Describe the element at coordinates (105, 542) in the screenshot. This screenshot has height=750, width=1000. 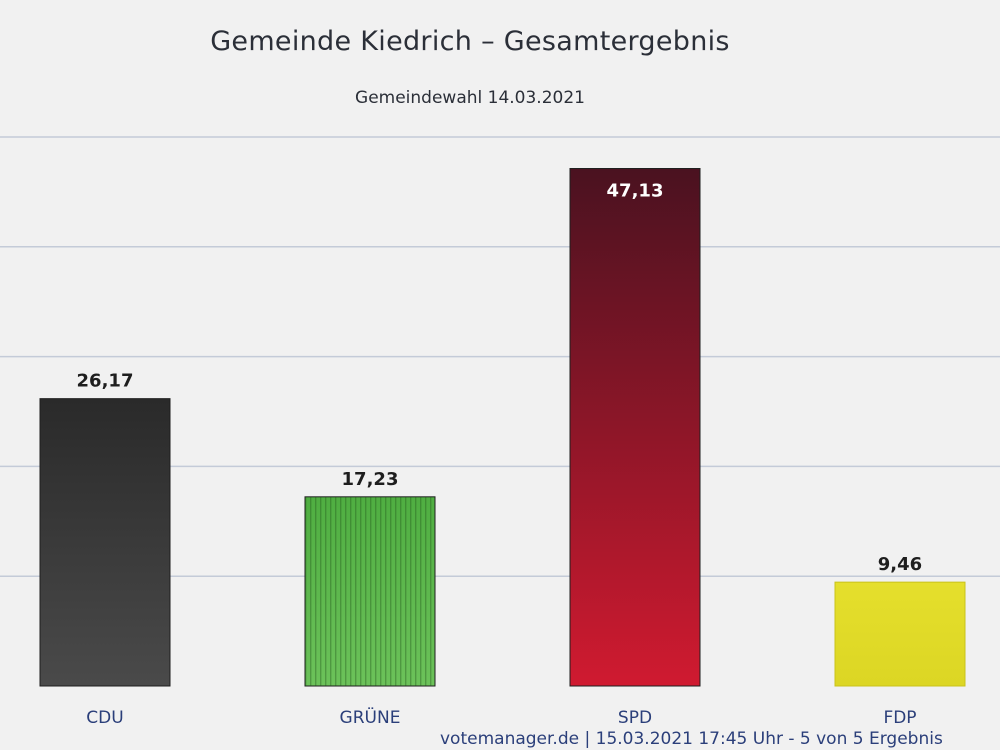
I see `bar-cdu` at that location.